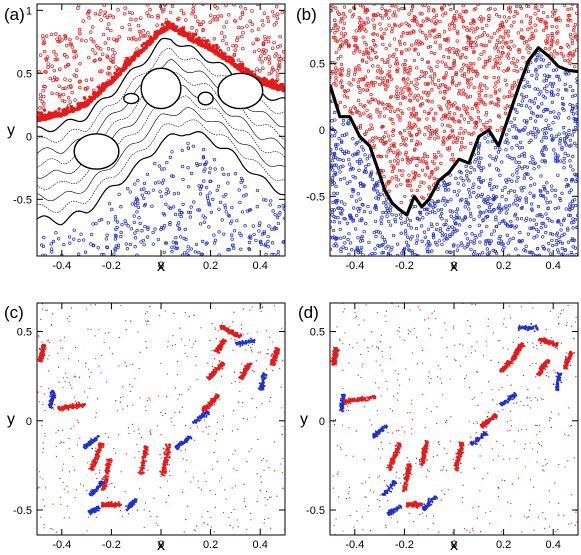 The height and width of the screenshot is (555, 581). Describe the element at coordinates (240, 91) in the screenshot. I see `island-ring` at that location.